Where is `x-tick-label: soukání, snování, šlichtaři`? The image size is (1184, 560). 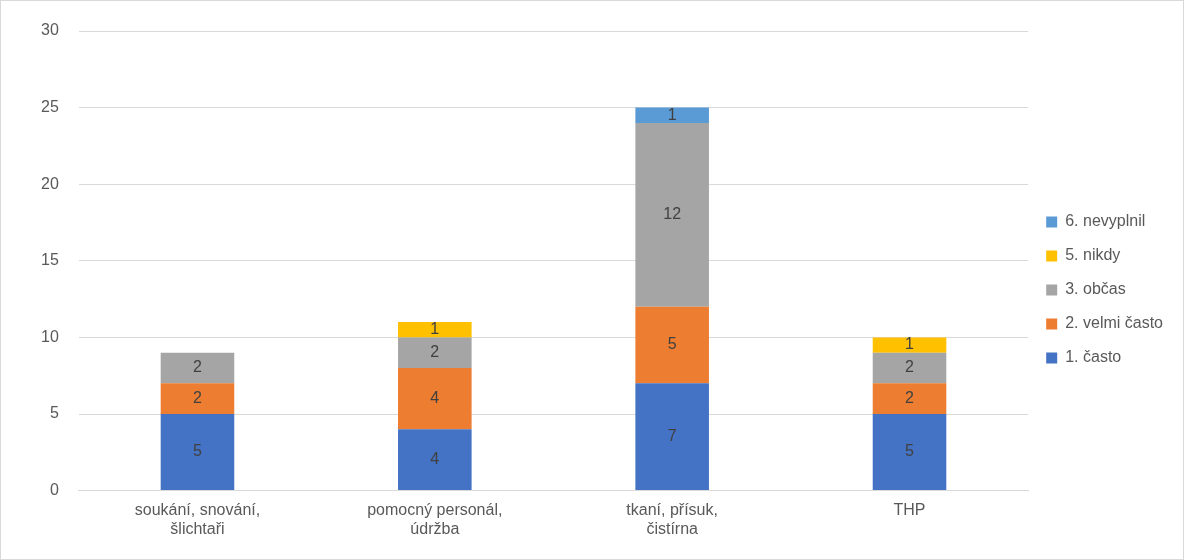
x-tick-label: soukání, snování, šlichtaři is located at coordinates (197, 518).